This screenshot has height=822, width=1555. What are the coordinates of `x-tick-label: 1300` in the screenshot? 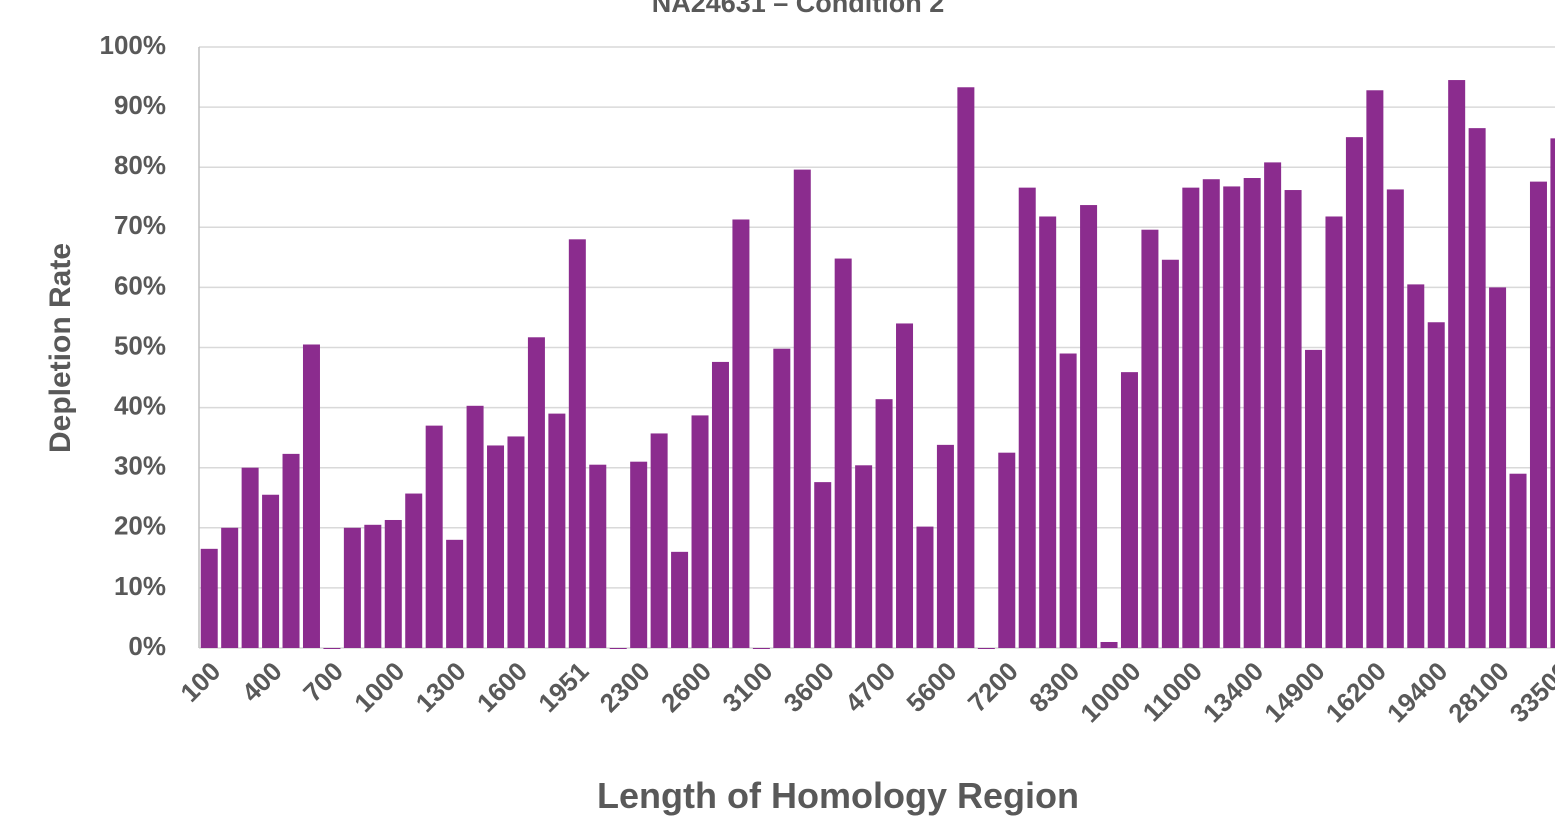 It's located at (441, 687).